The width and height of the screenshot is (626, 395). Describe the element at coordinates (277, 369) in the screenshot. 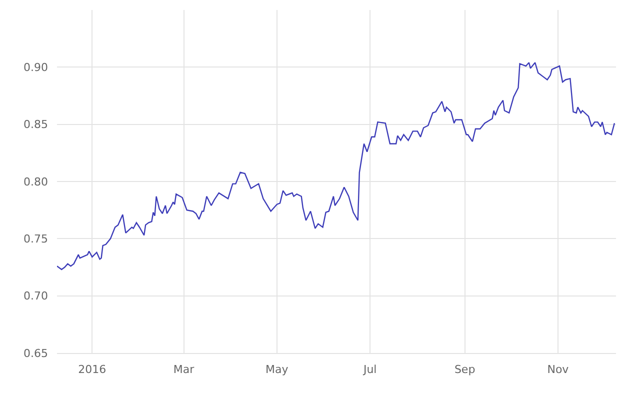

I see `x-tick-label: May` at that location.